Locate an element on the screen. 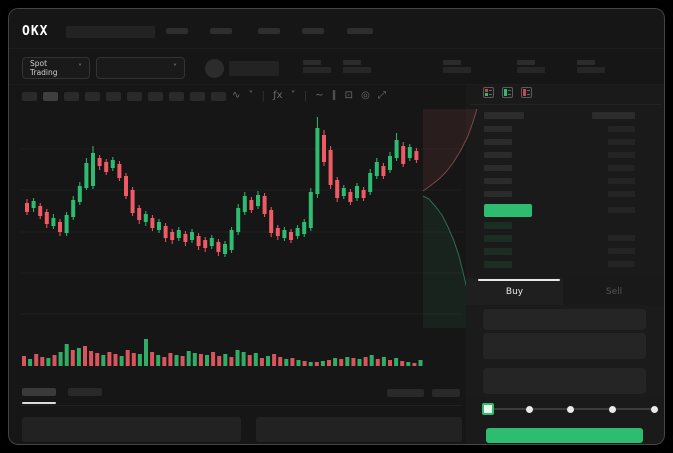  ticker-stat-value-placeholder is located at coordinates (357, 70).